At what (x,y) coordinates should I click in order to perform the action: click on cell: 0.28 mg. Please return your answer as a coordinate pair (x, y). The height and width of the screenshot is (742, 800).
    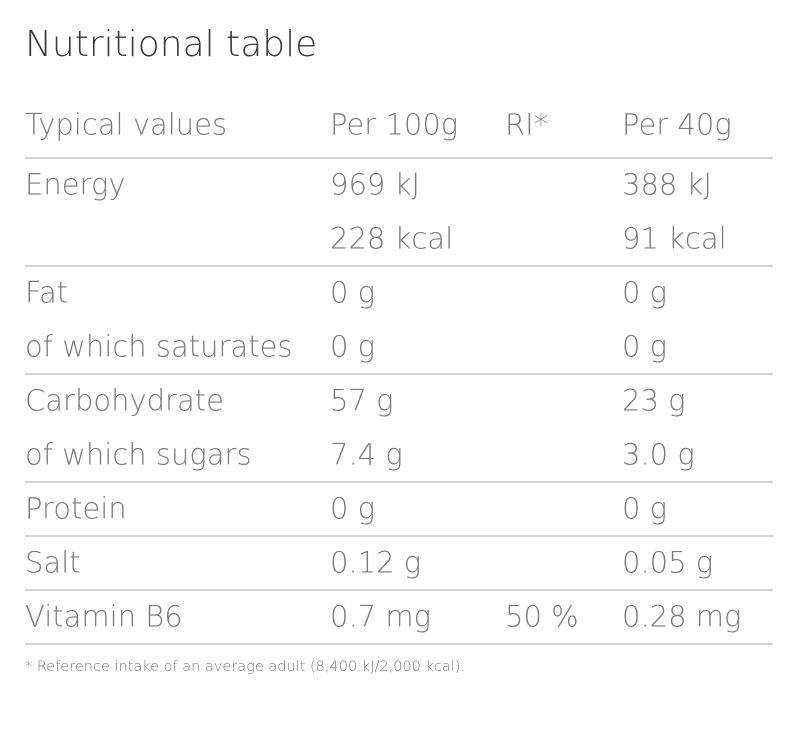
    Looking at the image, I should click on (682, 616).